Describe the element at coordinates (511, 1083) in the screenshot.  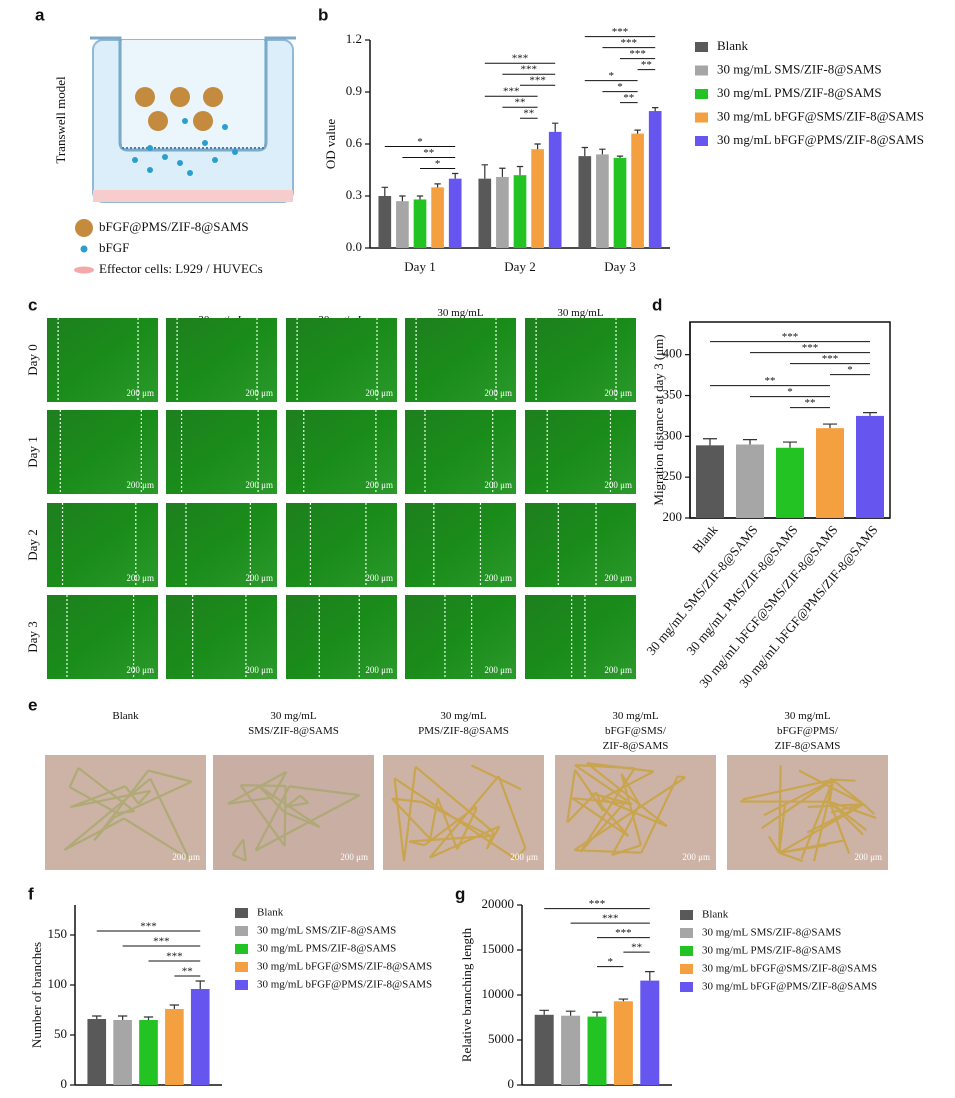
I see `y-tick-label: 0` at that location.